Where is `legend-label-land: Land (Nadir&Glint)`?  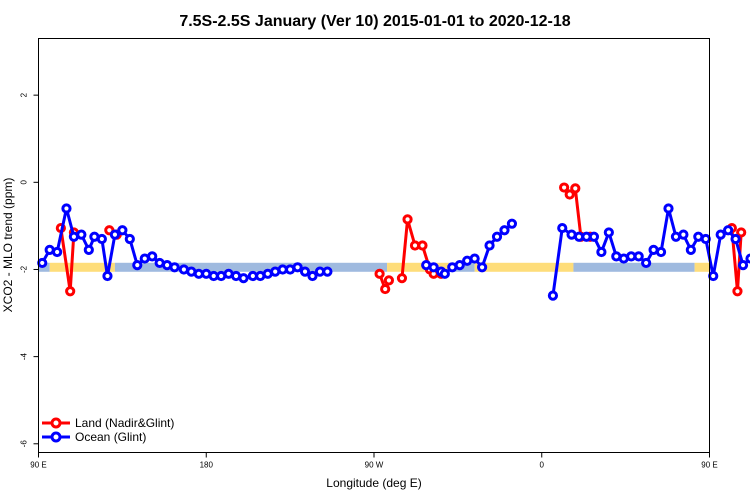 legend-label-land: Land (Nadir&Glint) is located at coordinates (124, 423).